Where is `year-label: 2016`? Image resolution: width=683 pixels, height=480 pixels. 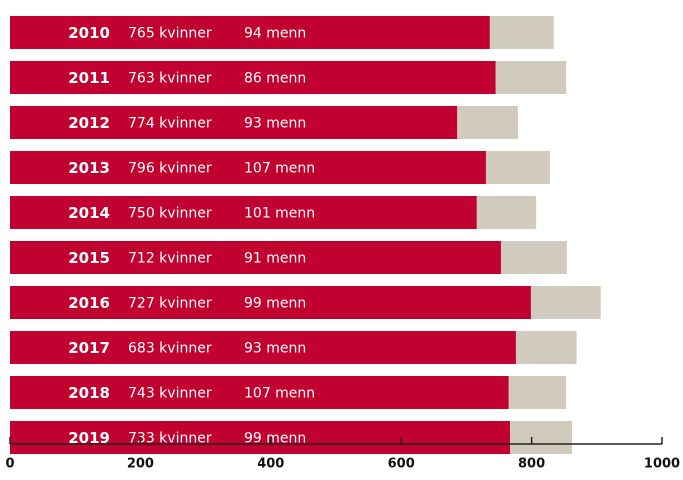 year-label: 2016 is located at coordinates (89, 303).